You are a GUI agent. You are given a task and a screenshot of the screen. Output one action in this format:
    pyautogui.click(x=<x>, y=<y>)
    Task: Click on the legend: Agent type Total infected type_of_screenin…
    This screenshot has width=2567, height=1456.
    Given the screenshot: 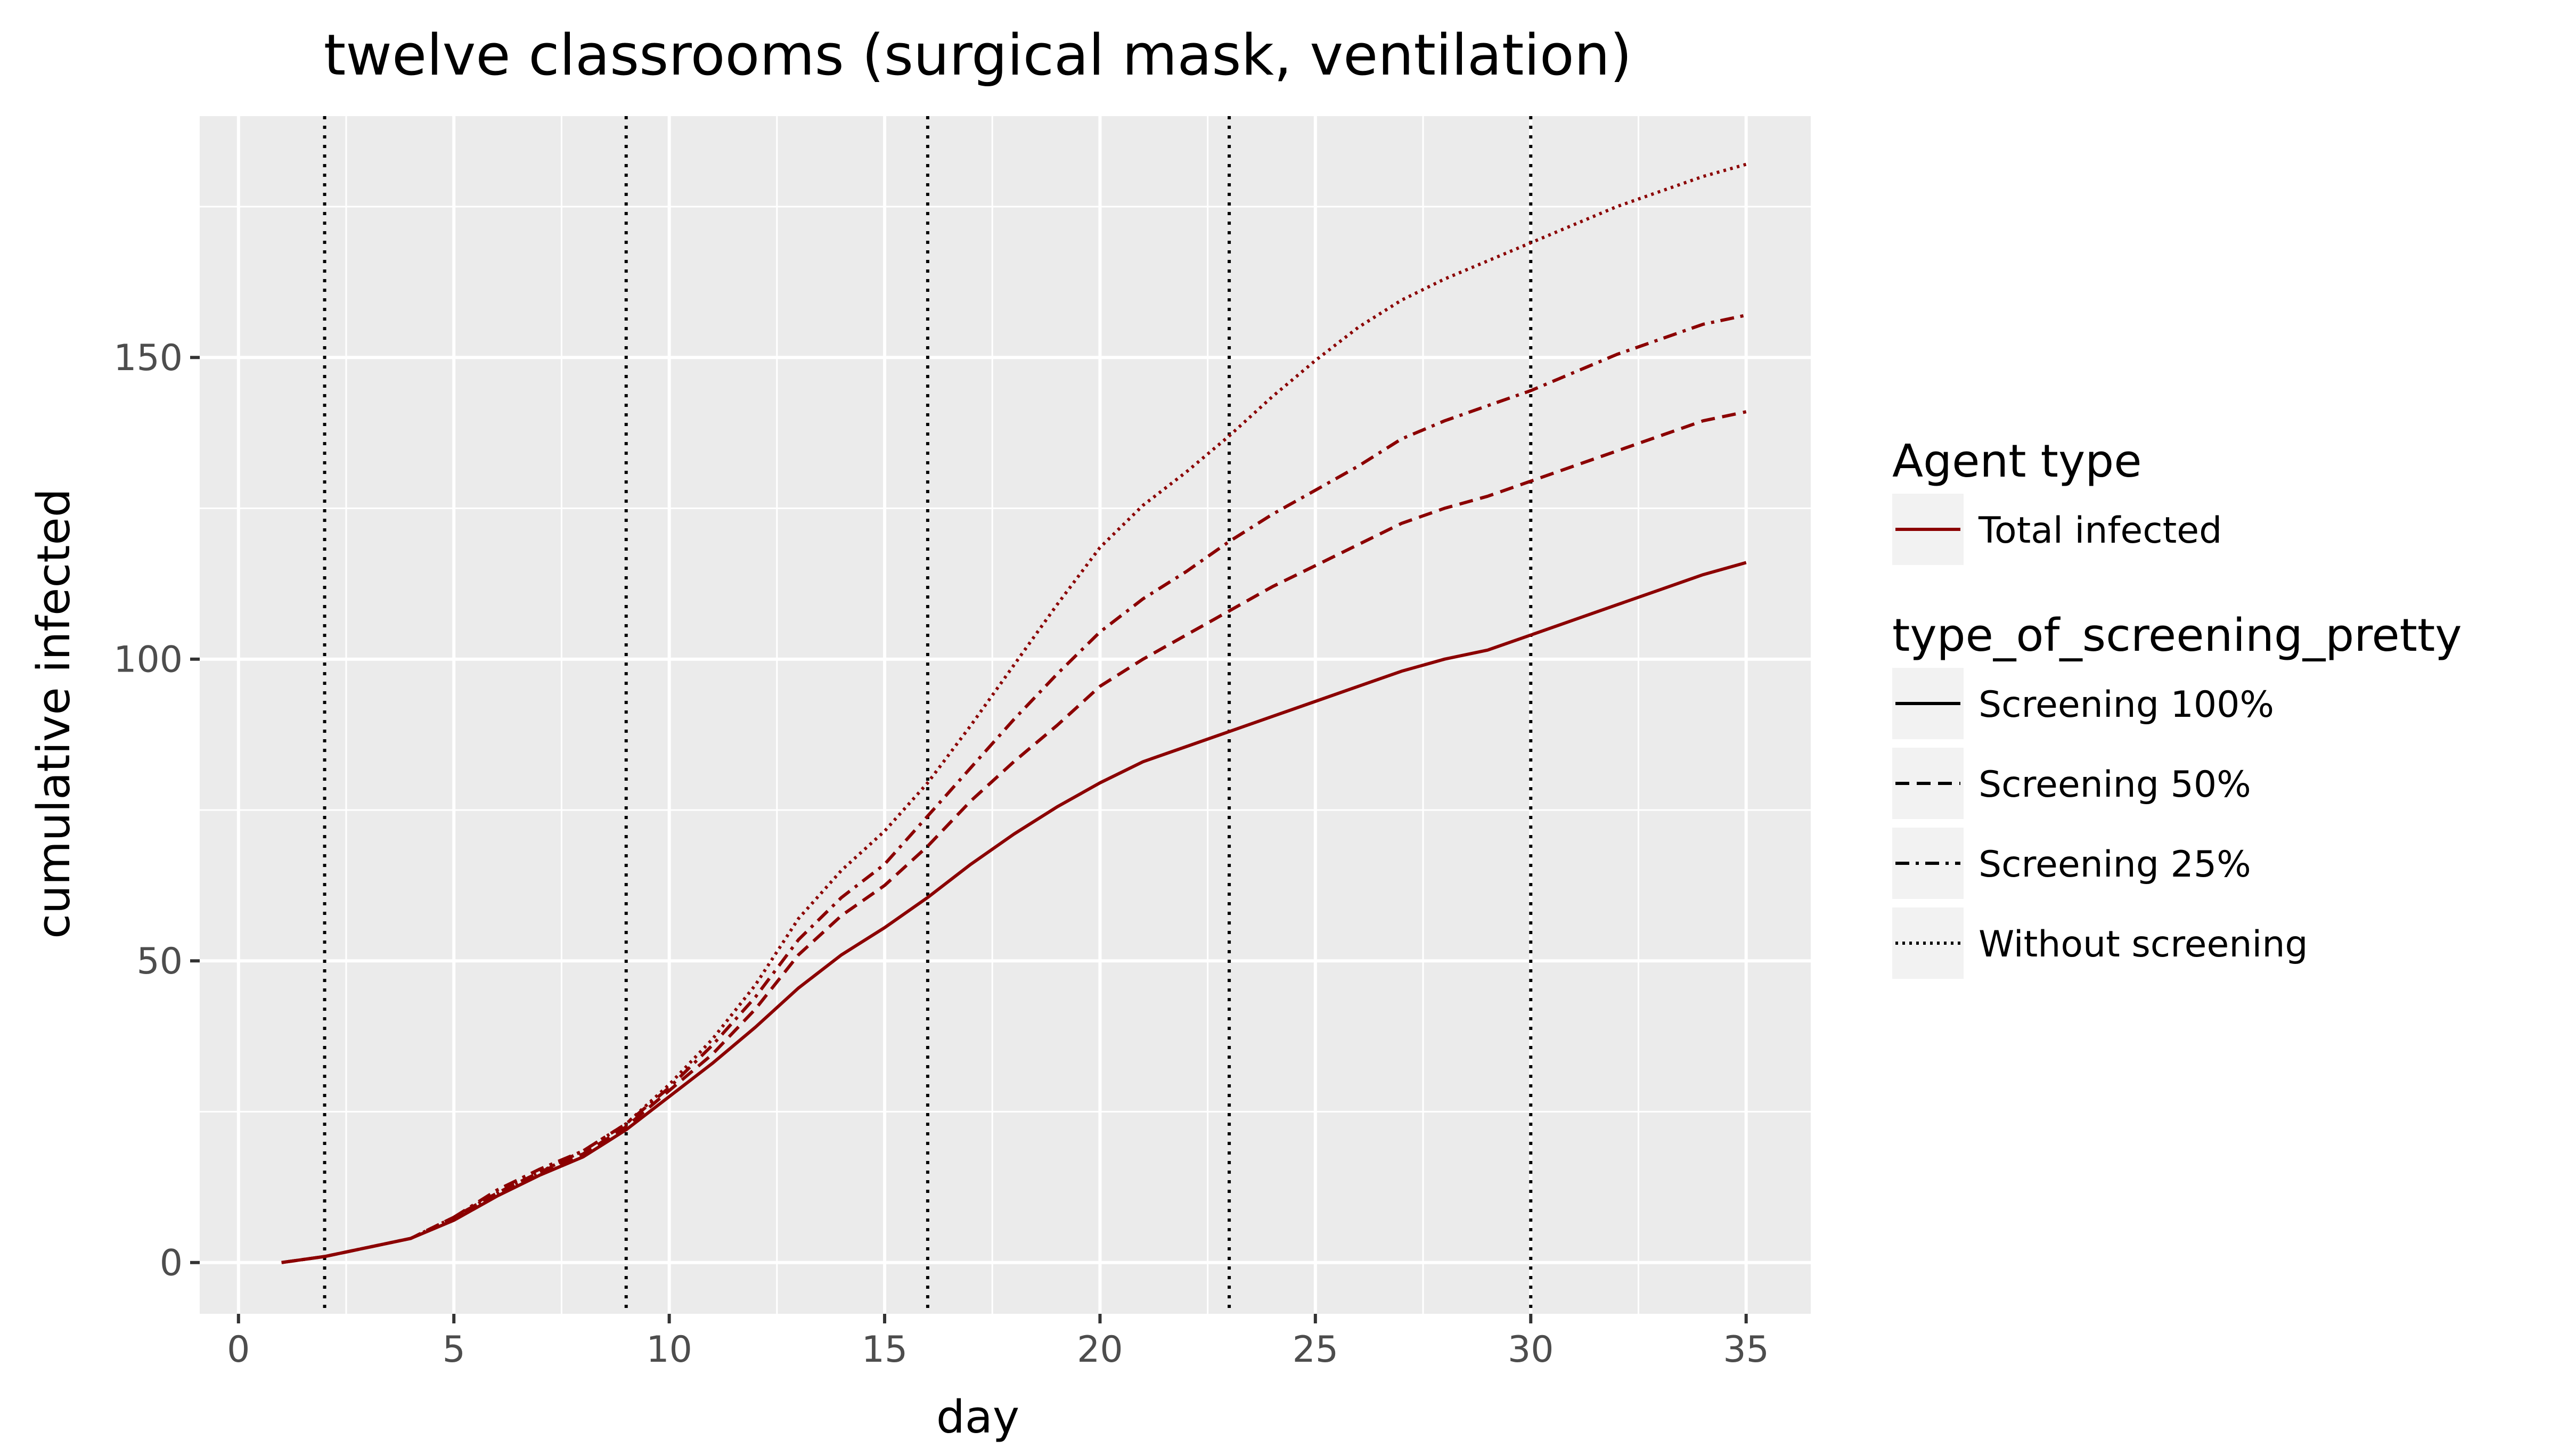 What is the action you would take?
    pyautogui.click(x=2177, y=707)
    